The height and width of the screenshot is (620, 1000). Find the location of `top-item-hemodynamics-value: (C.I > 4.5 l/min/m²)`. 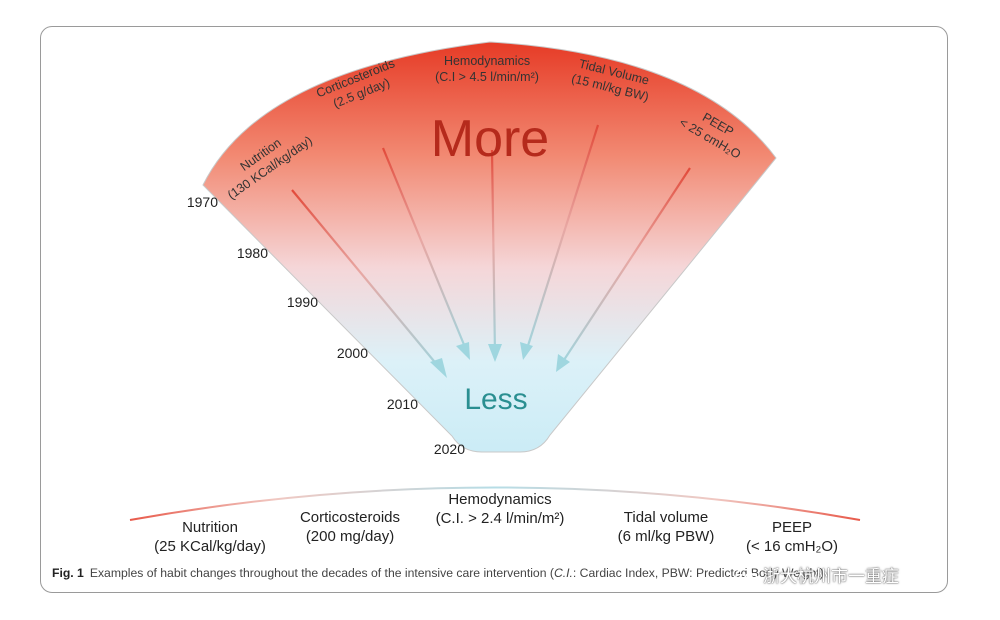

top-item-hemodynamics-value: (C.I > 4.5 l/min/m²) is located at coordinates (487, 77).